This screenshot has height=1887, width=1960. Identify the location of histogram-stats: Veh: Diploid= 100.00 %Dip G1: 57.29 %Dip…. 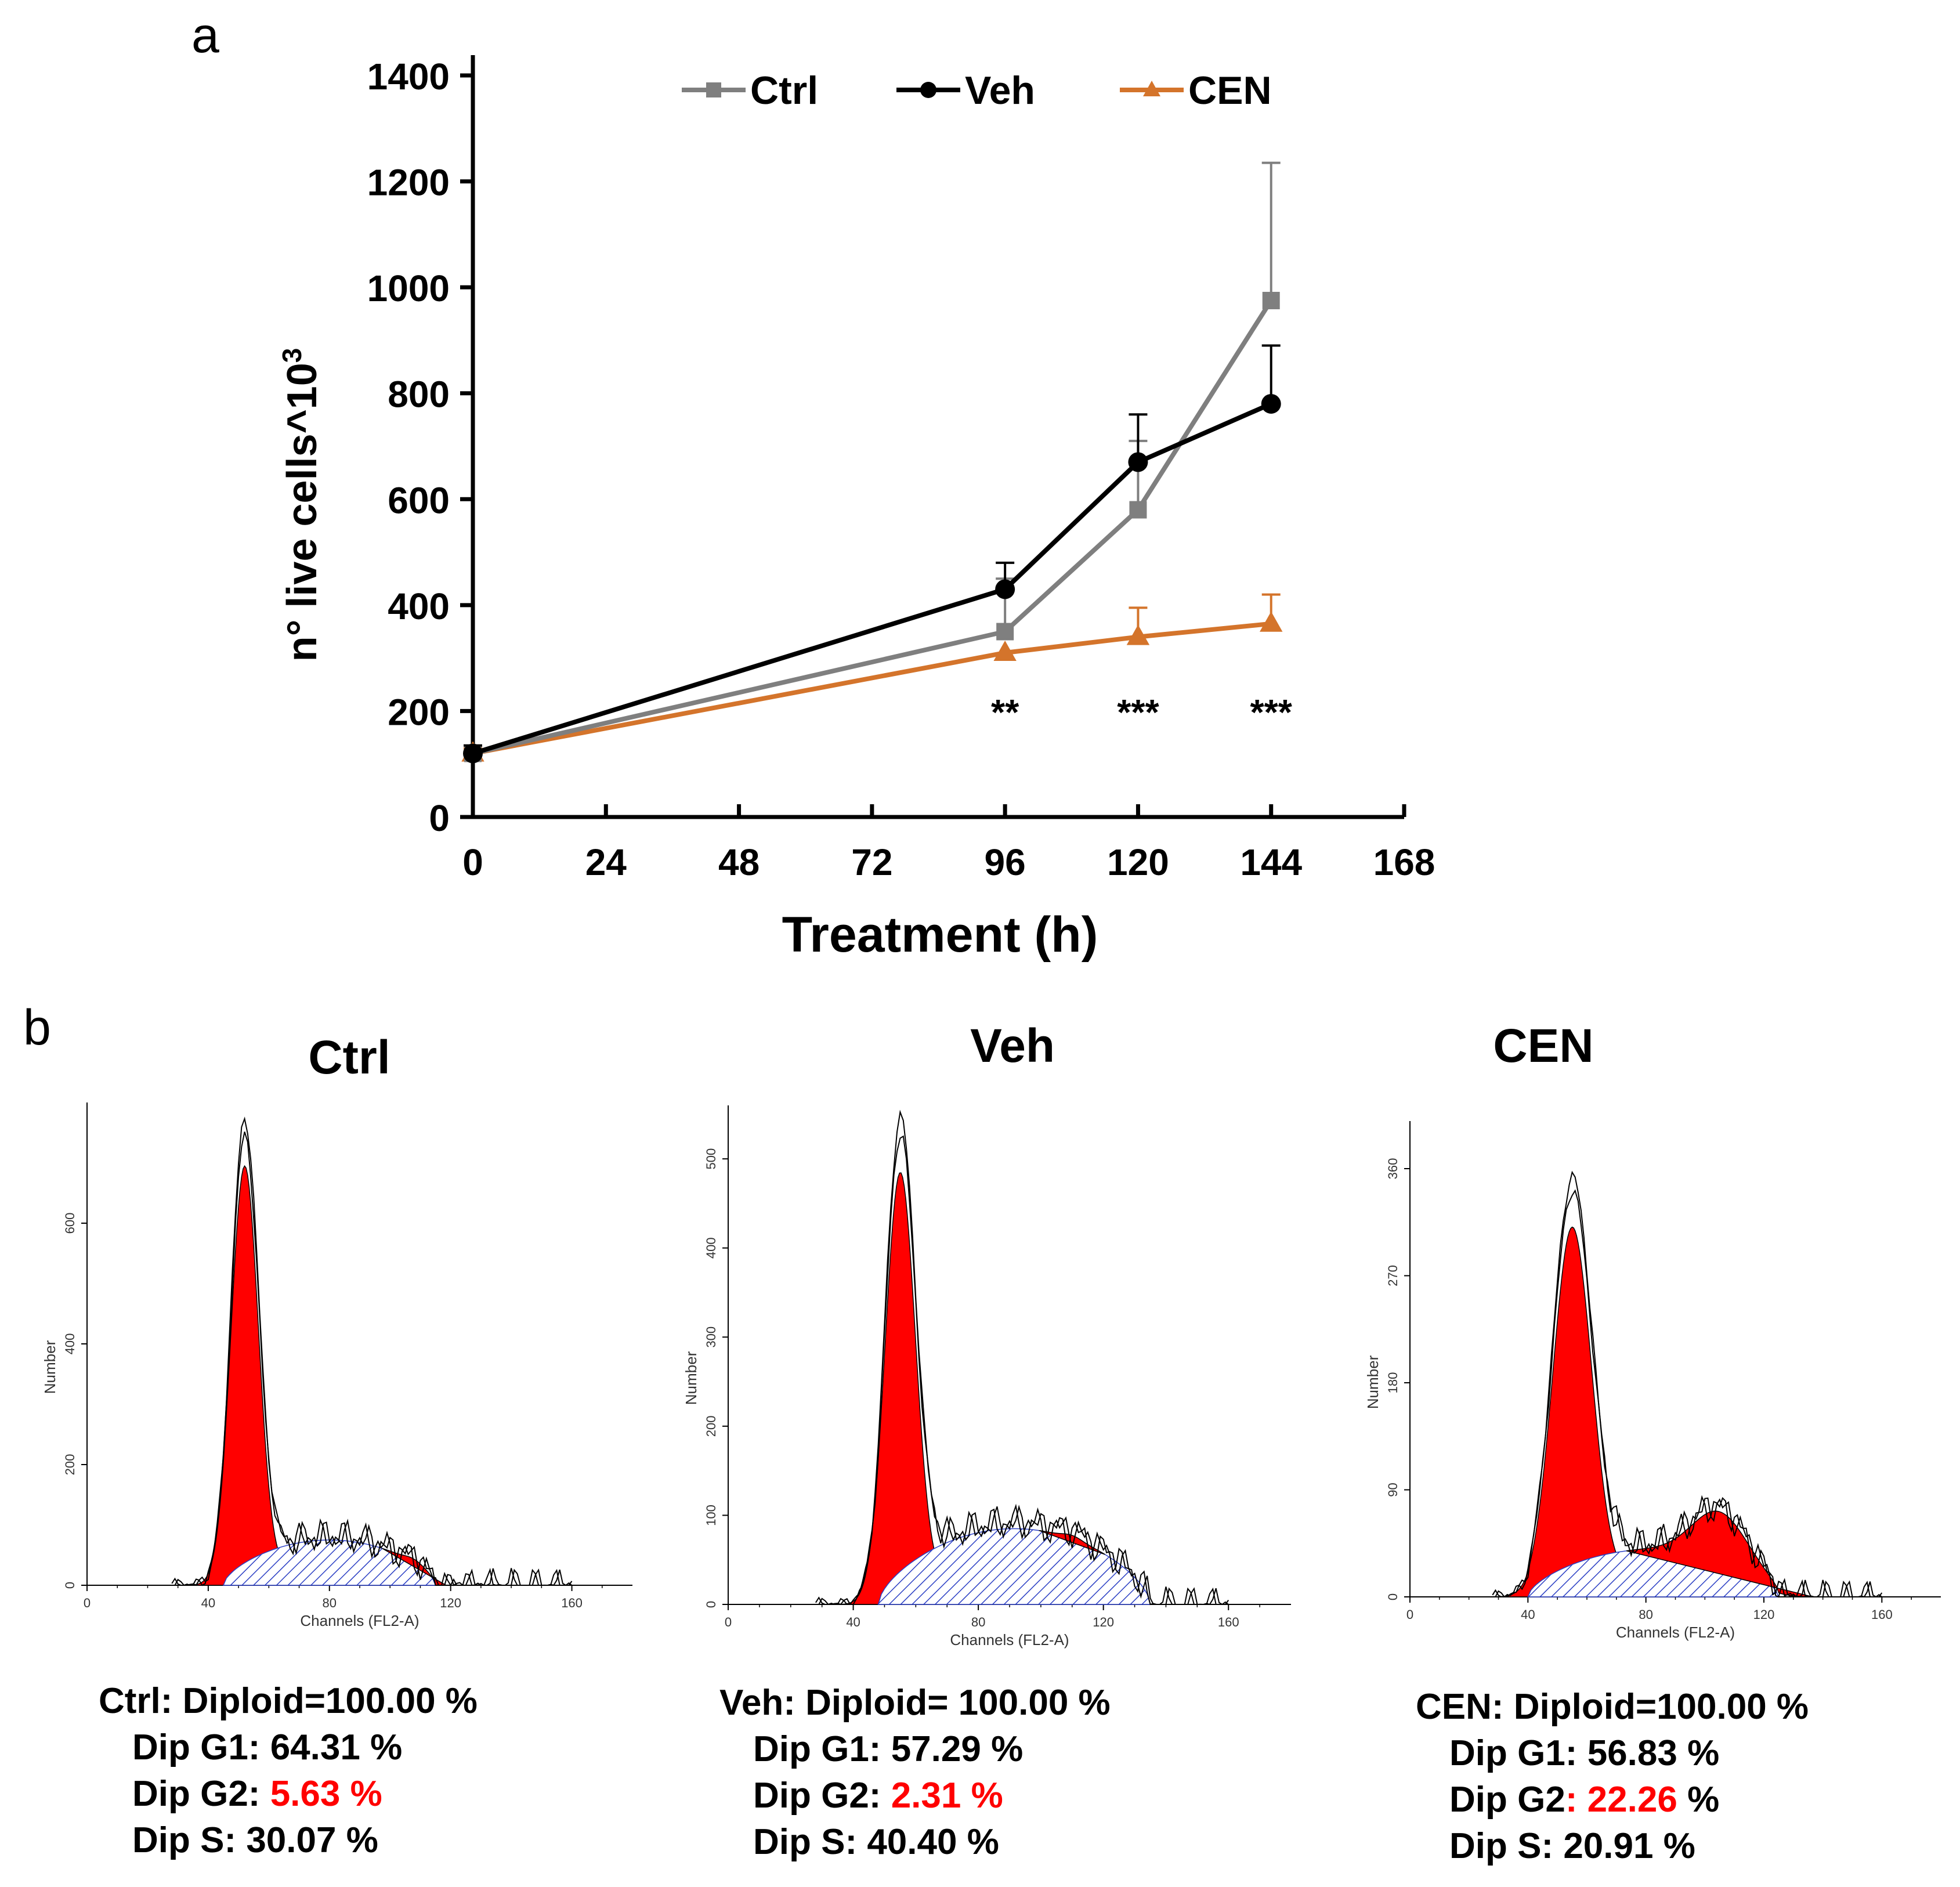
(915, 1772).